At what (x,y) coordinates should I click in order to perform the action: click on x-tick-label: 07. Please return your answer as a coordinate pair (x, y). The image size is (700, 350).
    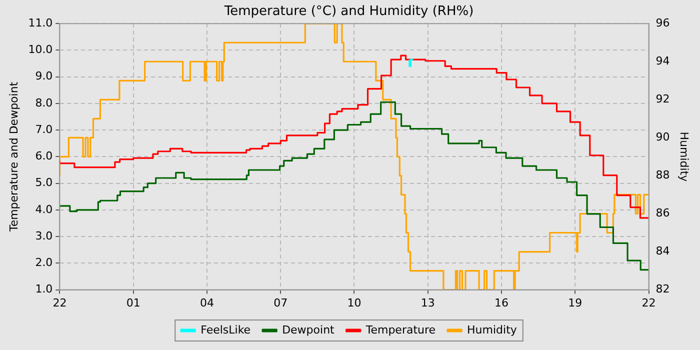
    Looking at the image, I should click on (281, 303).